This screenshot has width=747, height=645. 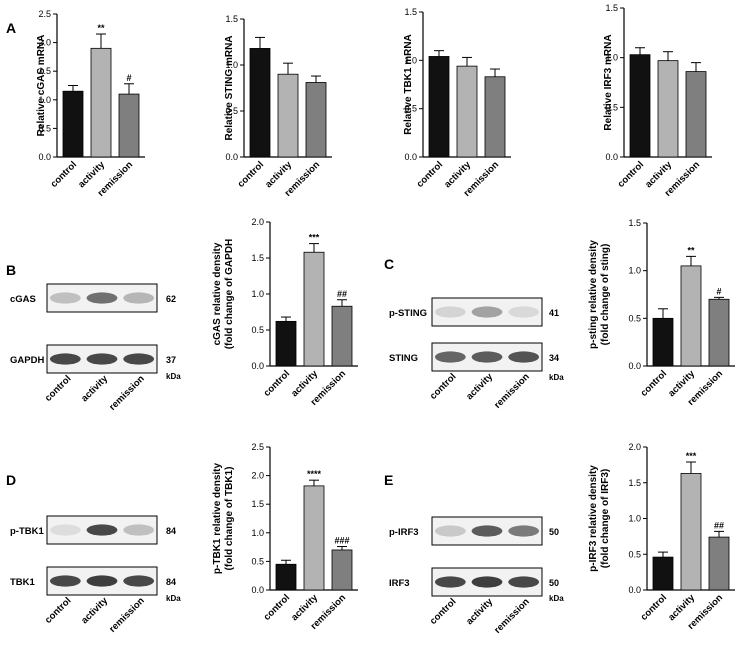 What do you see at coordinates (608, 82) in the screenshot?
I see `y-axis-label: Relative IRF3 mRNA` at bounding box center [608, 82].